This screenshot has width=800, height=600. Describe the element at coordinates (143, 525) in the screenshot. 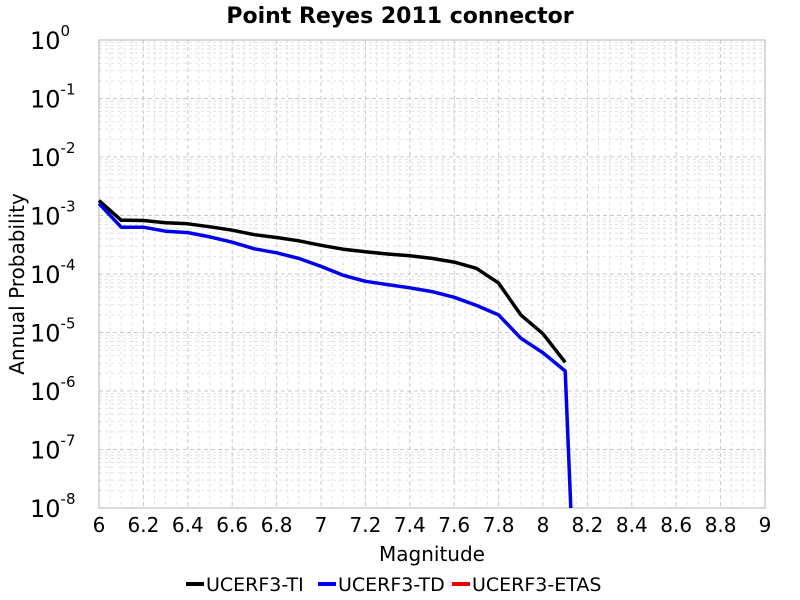

I see `x-tick-label: 6.2` at that location.